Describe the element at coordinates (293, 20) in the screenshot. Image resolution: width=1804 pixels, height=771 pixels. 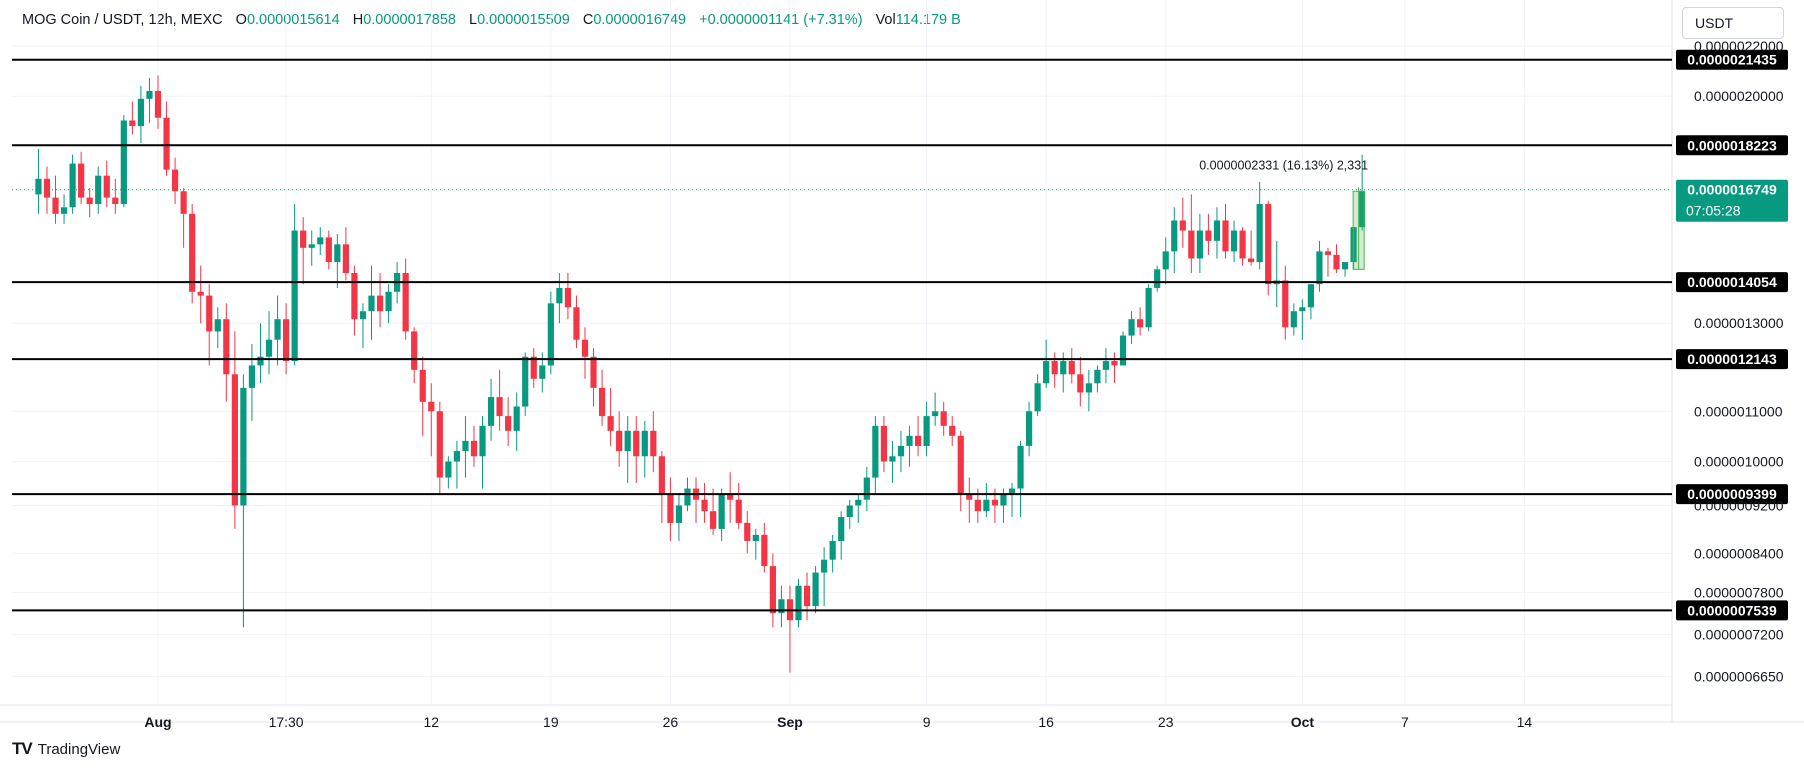
I see `open-value: 0.0000015614` at that location.